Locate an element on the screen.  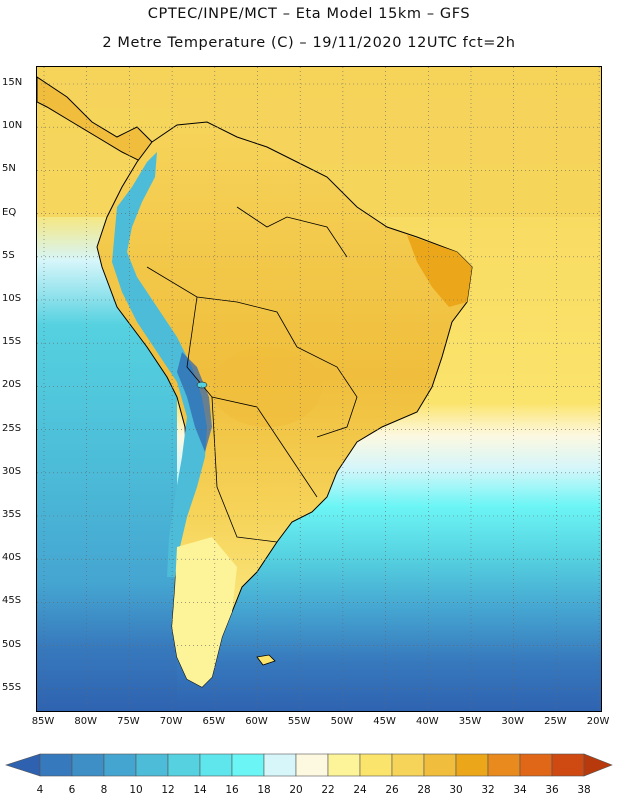
lake-titicaca is located at coordinates (202, 385).